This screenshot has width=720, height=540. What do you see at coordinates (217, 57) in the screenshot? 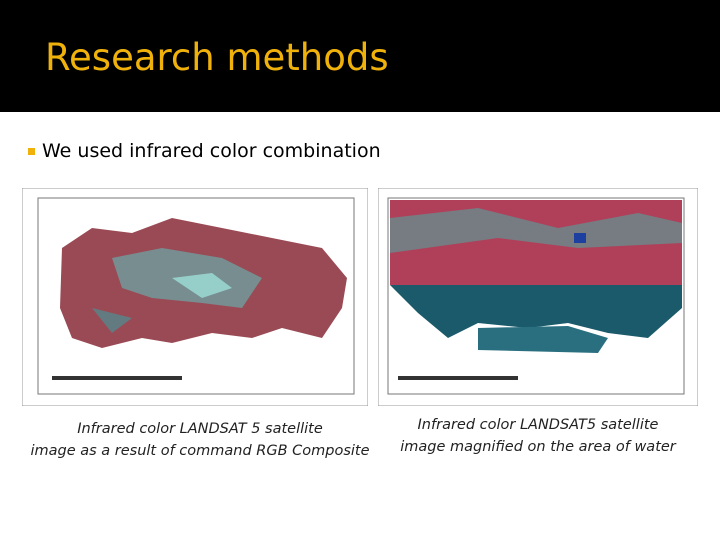
I see `slide-title: Research methods` at bounding box center [217, 57].